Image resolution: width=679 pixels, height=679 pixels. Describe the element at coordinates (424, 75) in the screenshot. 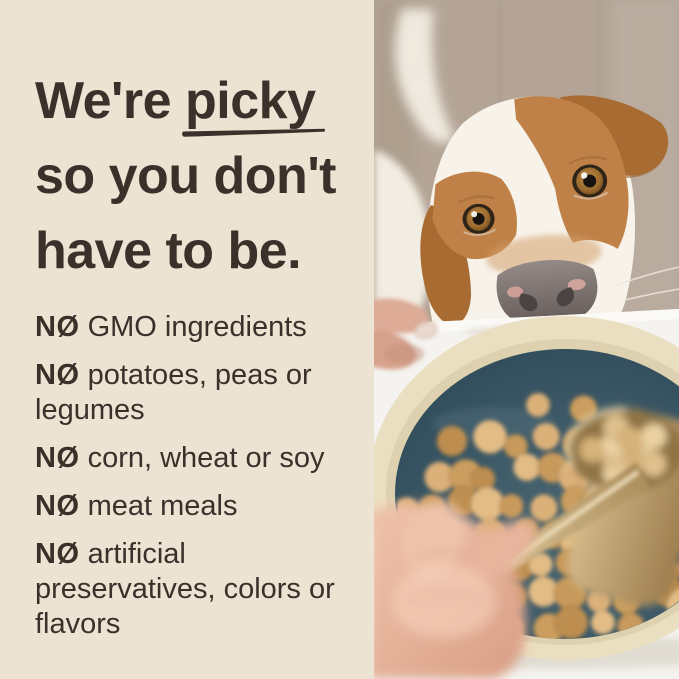

I see `dog-tail` at that location.